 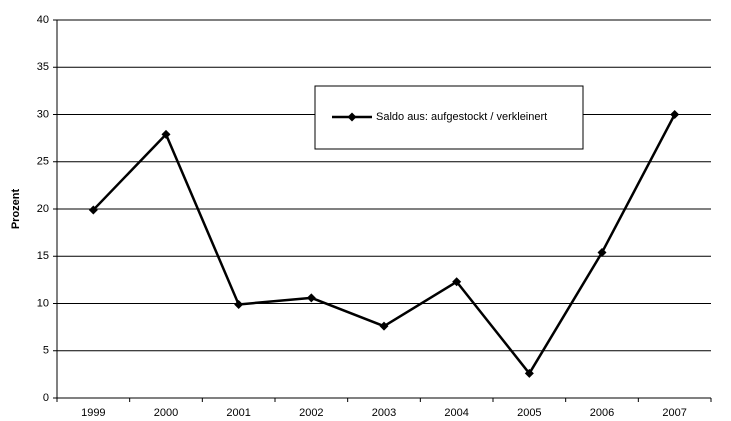 I want to click on y-tick-label: 40, so click(x=43, y=20).